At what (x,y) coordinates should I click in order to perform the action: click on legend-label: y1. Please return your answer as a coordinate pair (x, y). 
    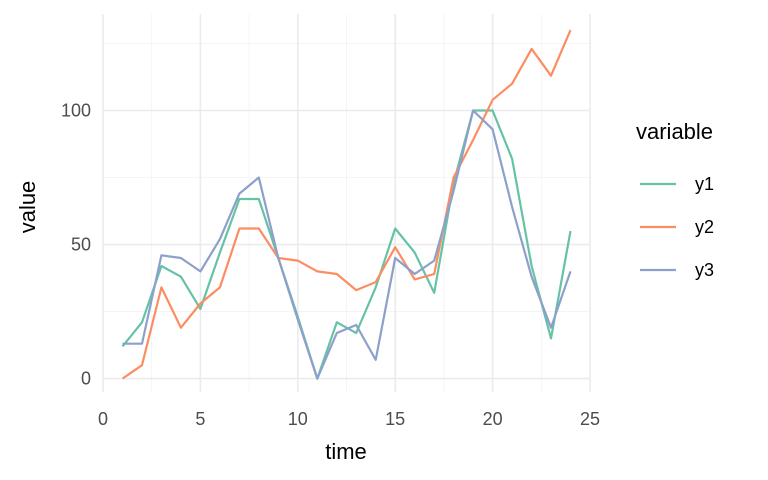
    Looking at the image, I should click on (704, 184).